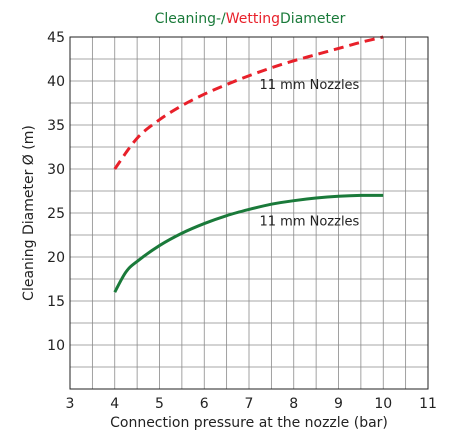  Describe the element at coordinates (56, 258) in the screenshot. I see `y-tick-label: 20` at that location.